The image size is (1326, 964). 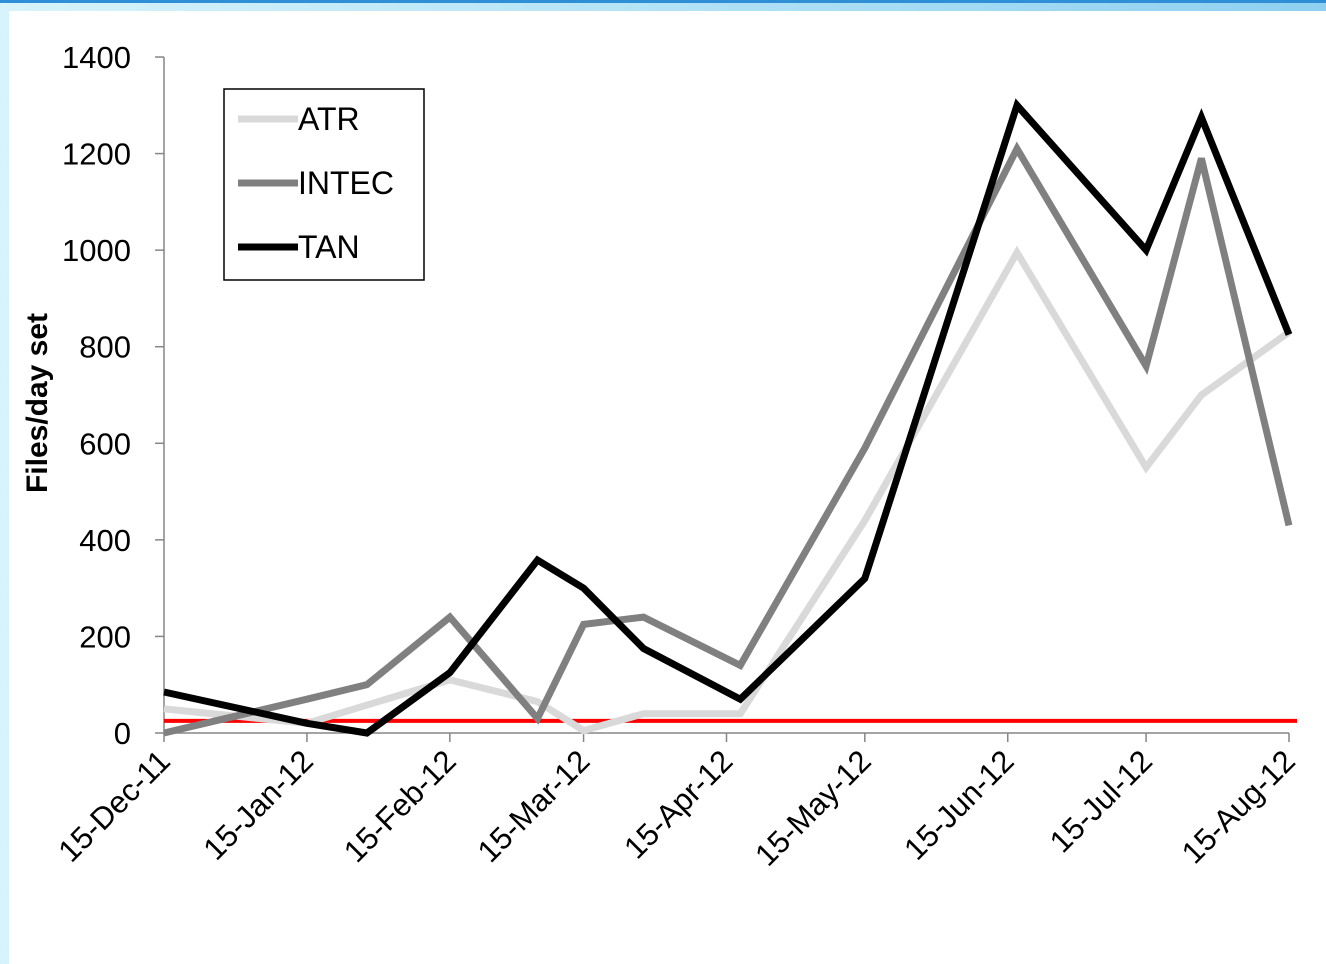 I want to click on x-tick-label: 15-Dec-11, so click(x=113, y=805).